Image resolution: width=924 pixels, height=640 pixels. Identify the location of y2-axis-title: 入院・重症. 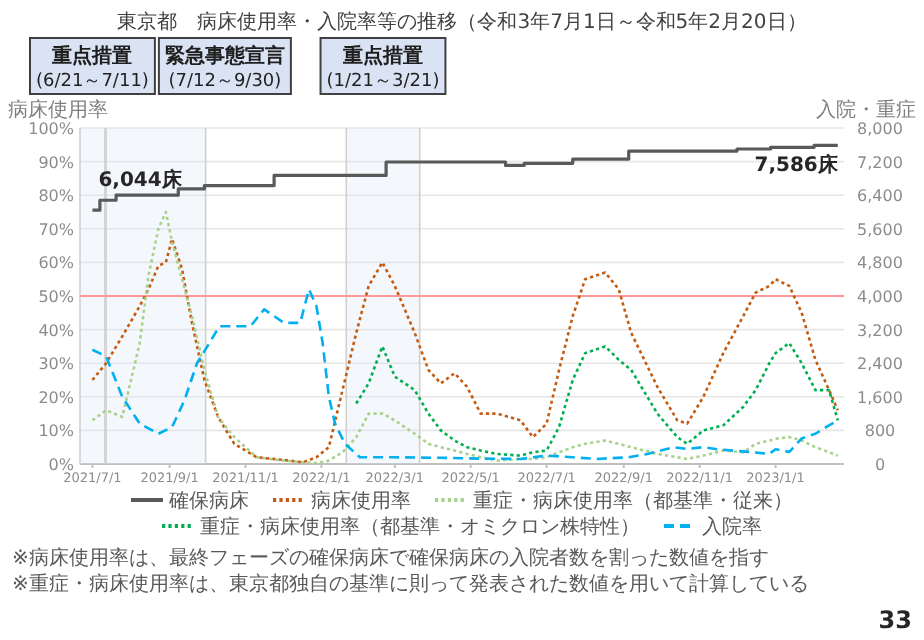
(866, 110).